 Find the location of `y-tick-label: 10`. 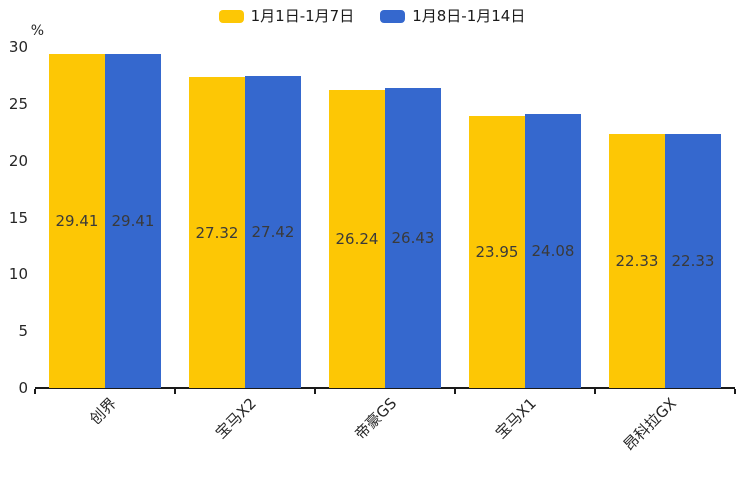

y-tick-label: 10 is located at coordinates (18, 274).